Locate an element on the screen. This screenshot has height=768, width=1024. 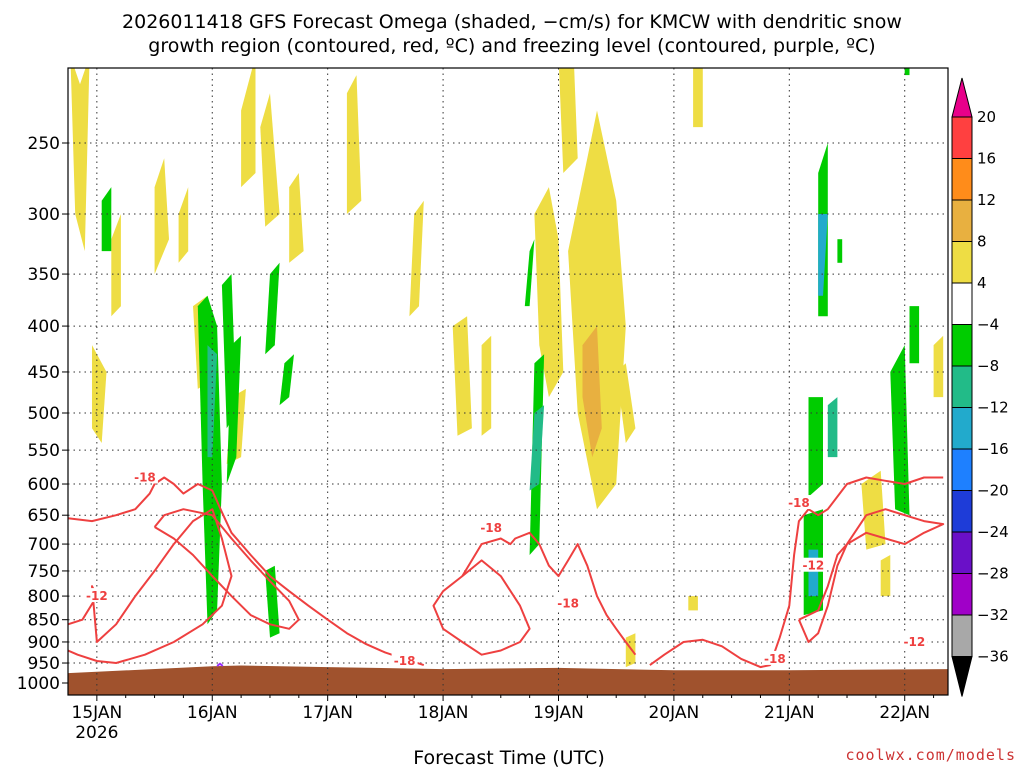
omega-region-sink-a6 is located at coordinates (272, 308).